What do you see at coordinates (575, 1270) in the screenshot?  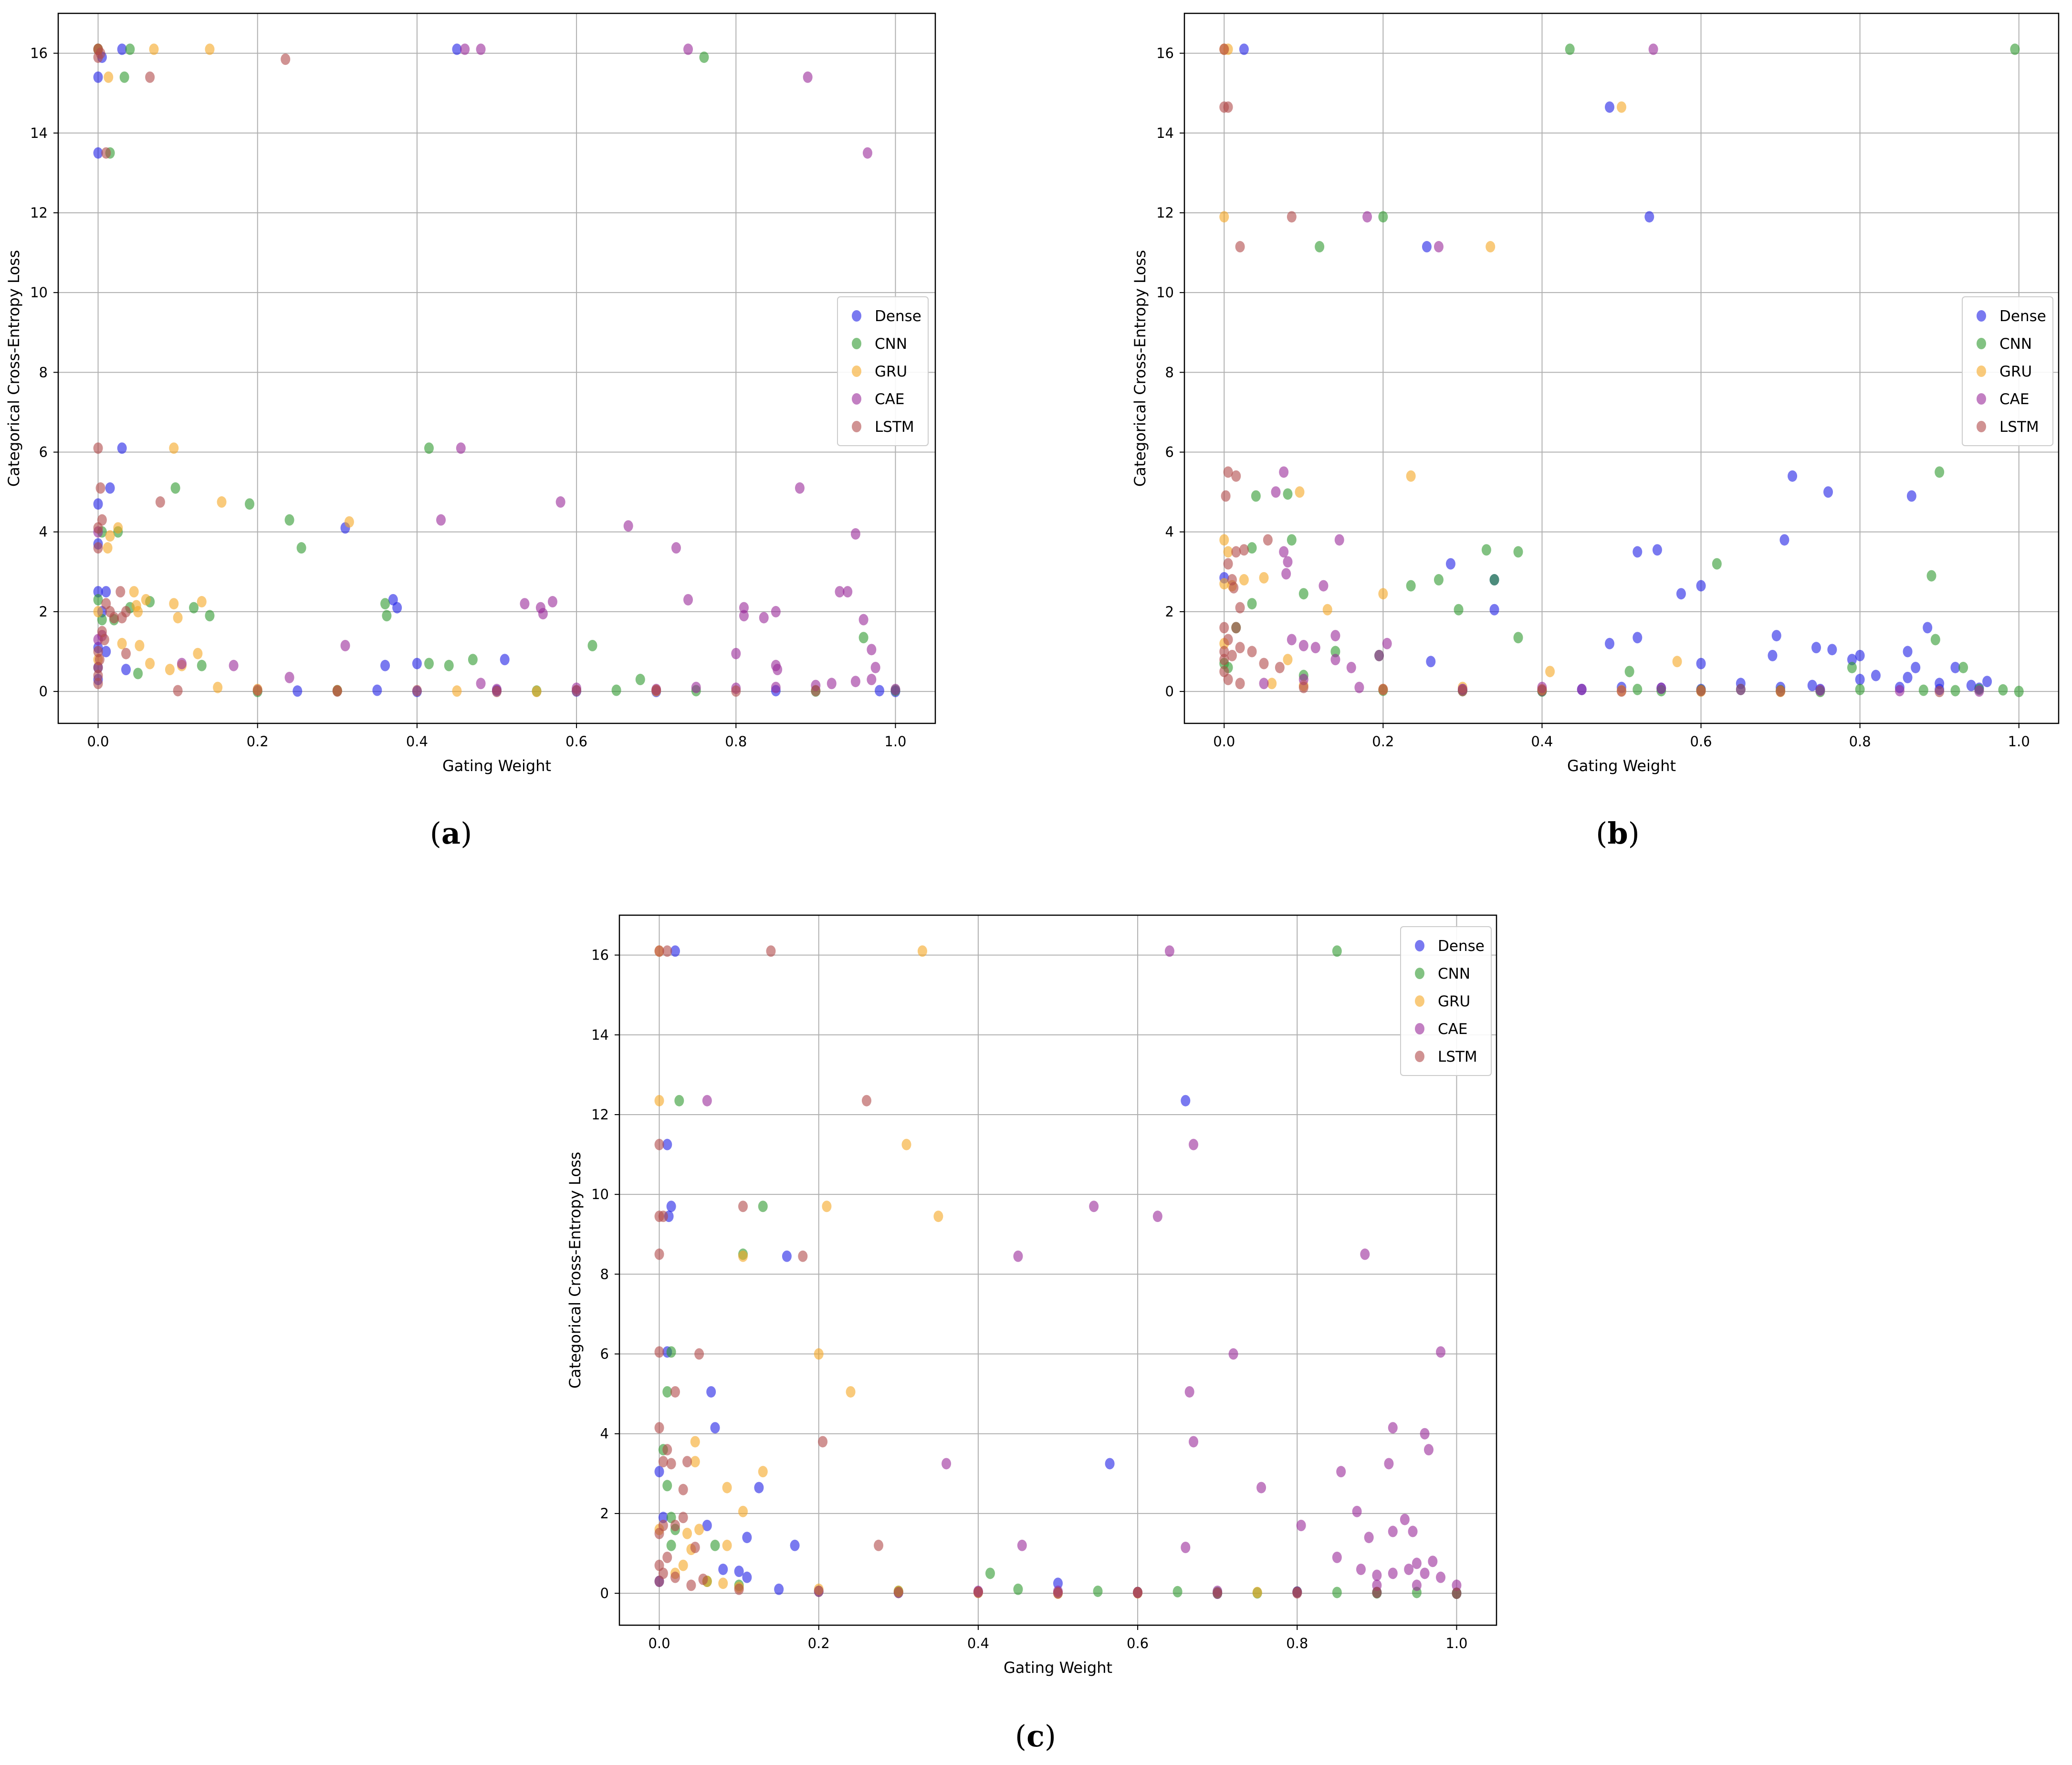 I see `y-axis-title: Categorical Cross-Entropy Loss` at bounding box center [575, 1270].